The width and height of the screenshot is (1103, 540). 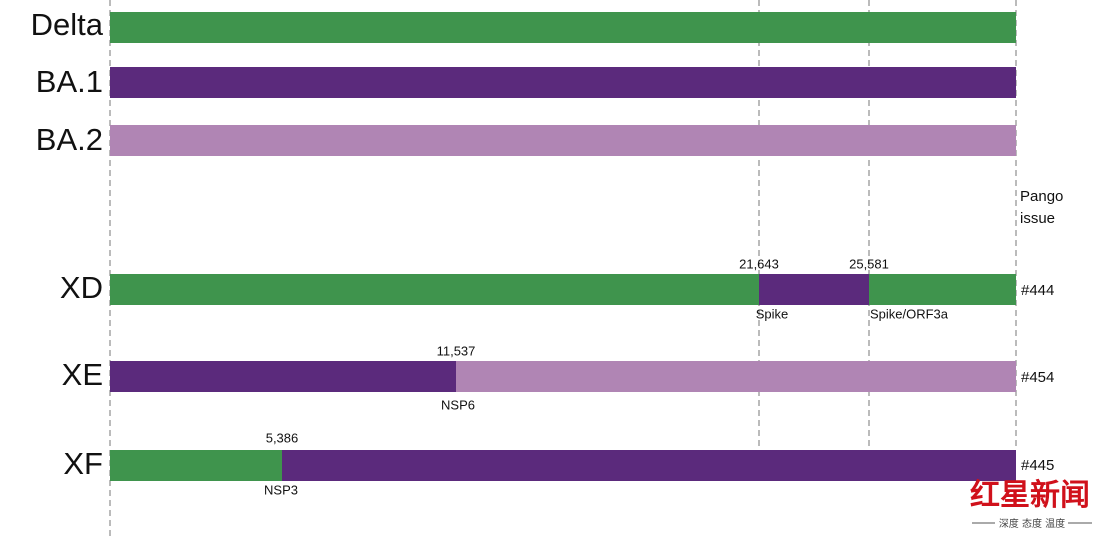 I want to click on pango-issue: #445, so click(x=1037, y=465).